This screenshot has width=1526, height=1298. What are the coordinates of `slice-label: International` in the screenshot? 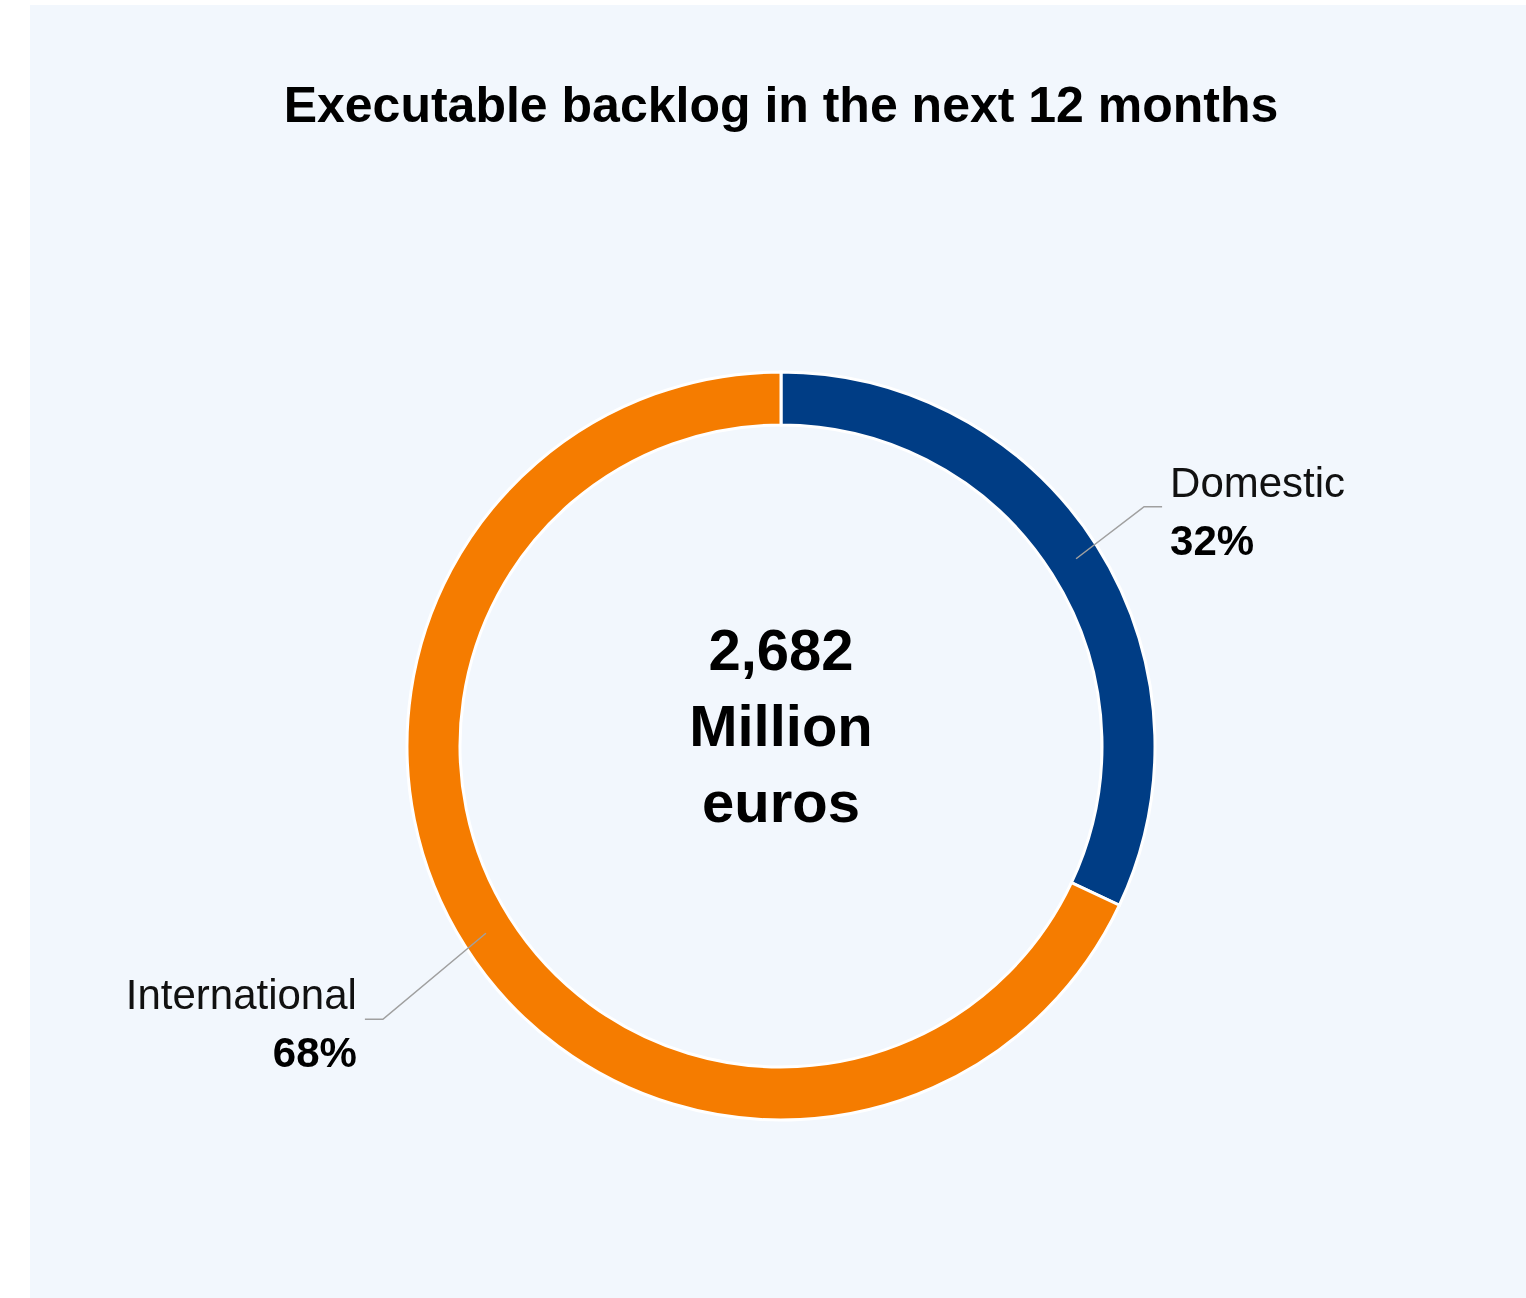 It's located at (241, 995).